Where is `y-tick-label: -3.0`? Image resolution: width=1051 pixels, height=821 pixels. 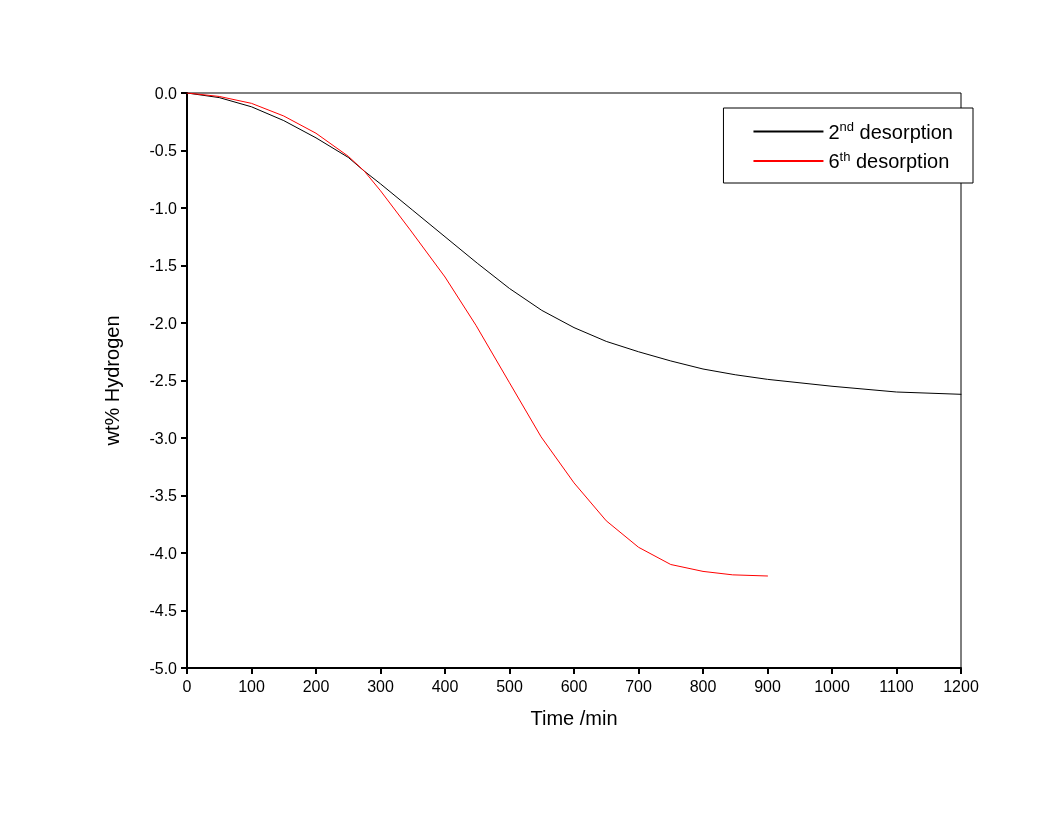
y-tick-label: -3.0 is located at coordinates (163, 438).